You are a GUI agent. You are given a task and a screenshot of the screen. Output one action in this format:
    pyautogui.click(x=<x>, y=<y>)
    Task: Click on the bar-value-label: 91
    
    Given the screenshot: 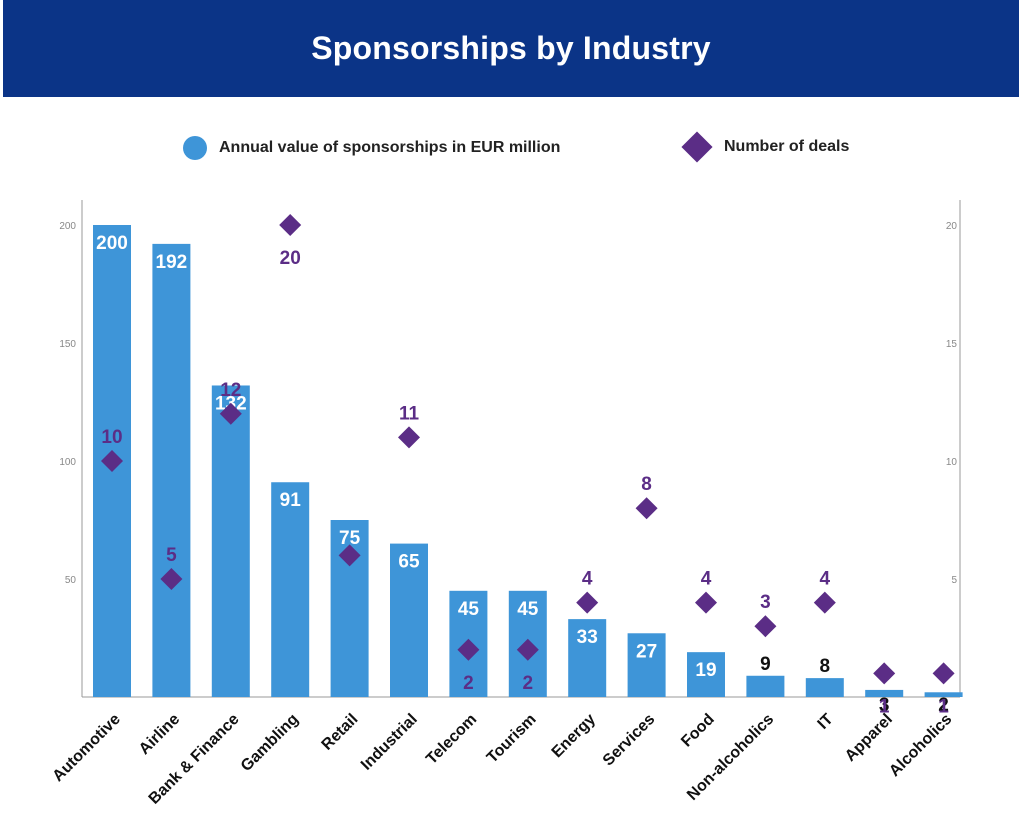 What is the action you would take?
    pyautogui.click(x=291, y=500)
    